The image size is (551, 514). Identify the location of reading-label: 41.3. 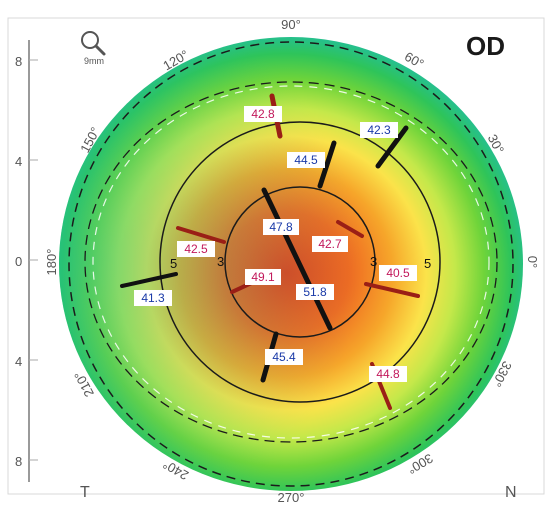
(153, 298).